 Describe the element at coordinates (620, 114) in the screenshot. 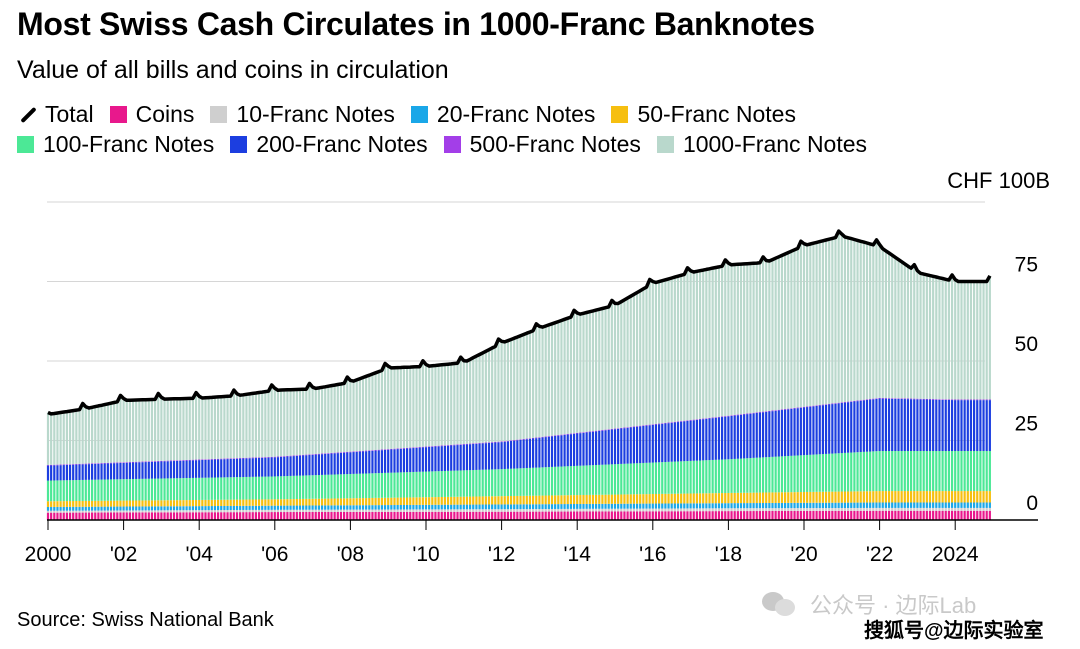

I see `legend-swatch-50-franc` at that location.